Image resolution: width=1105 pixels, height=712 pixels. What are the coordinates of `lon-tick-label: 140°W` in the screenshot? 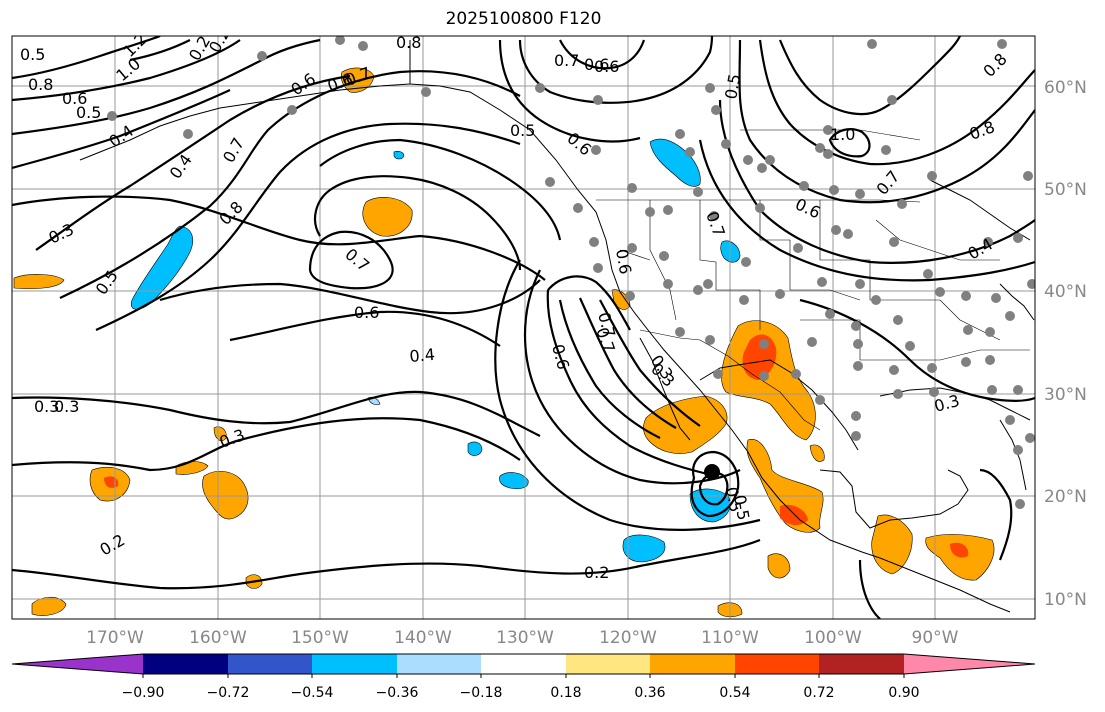 It's located at (423, 638).